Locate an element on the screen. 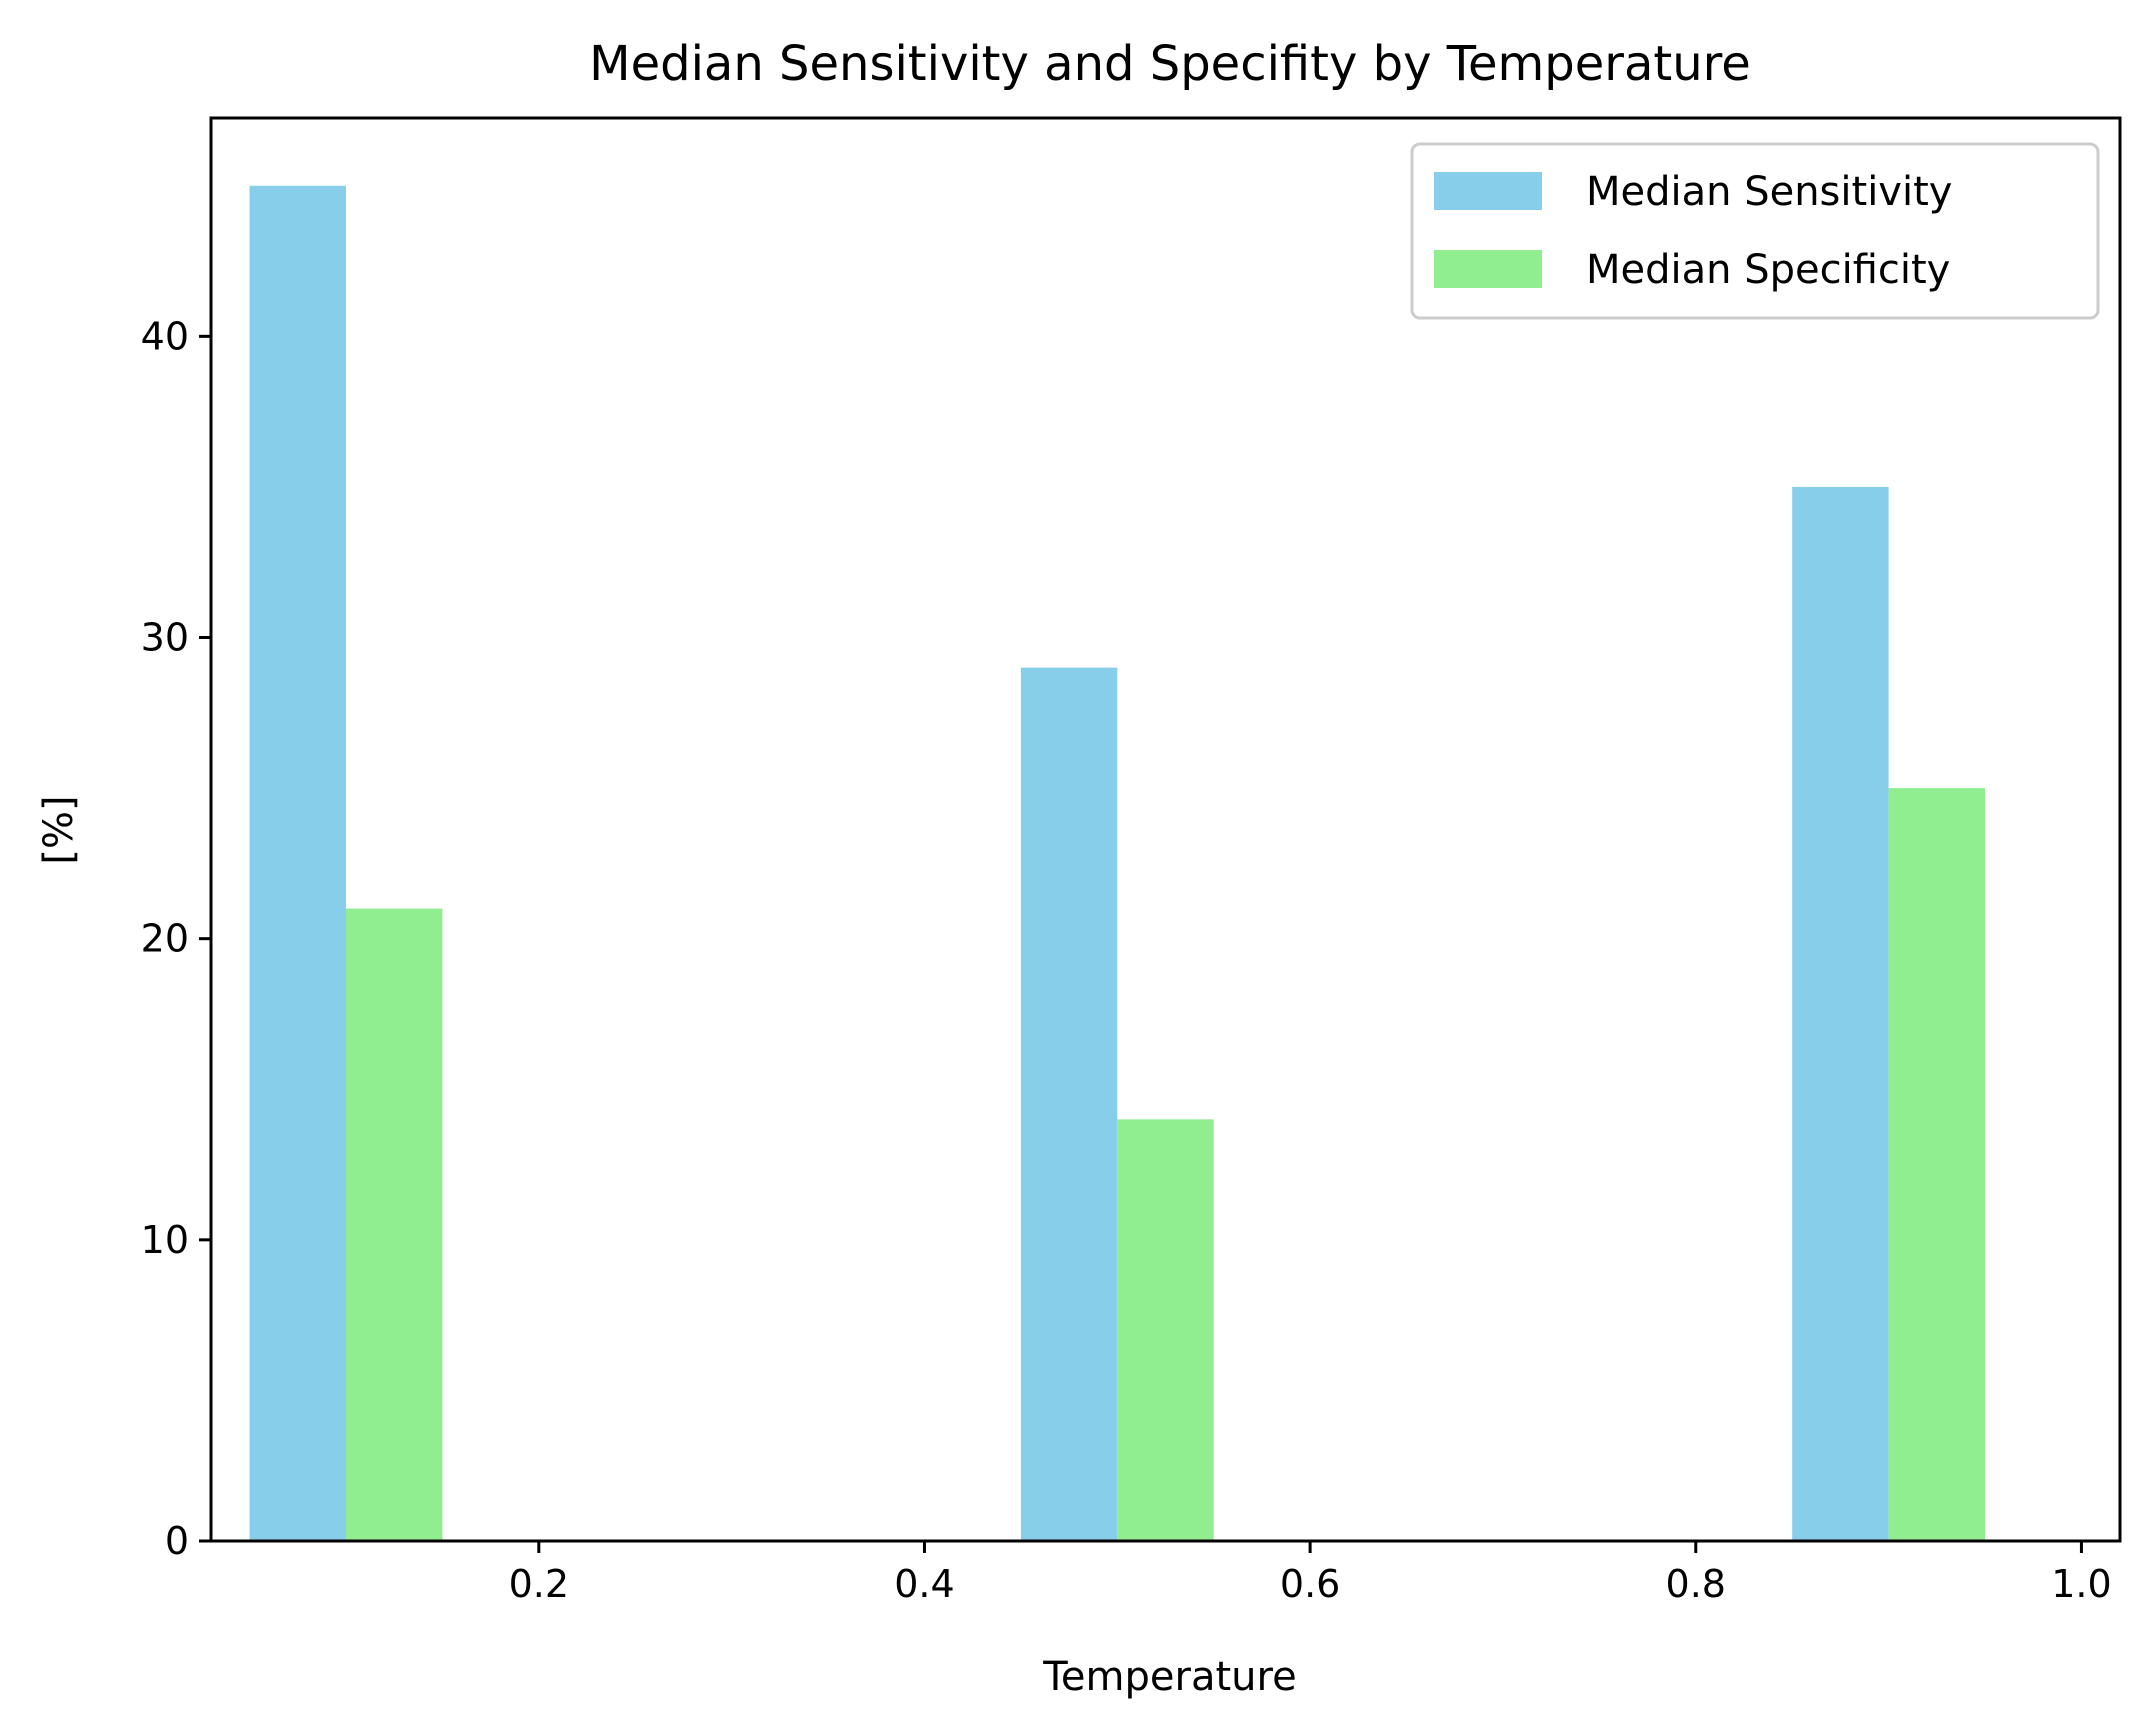 The height and width of the screenshot is (1720, 2152). y-tick-label: 20 is located at coordinates (165, 939).